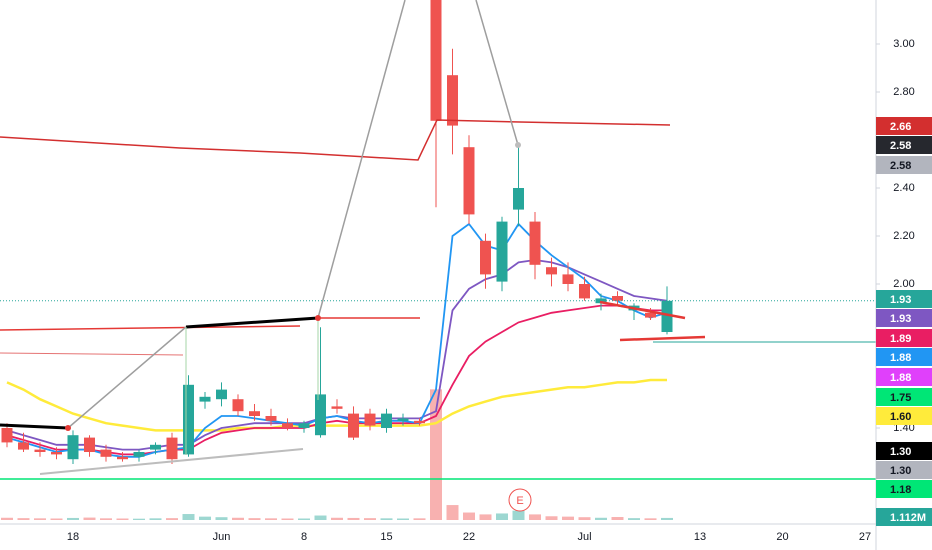 This screenshot has width=932, height=550. I want to click on x-tick-label: Jun, so click(222, 537).